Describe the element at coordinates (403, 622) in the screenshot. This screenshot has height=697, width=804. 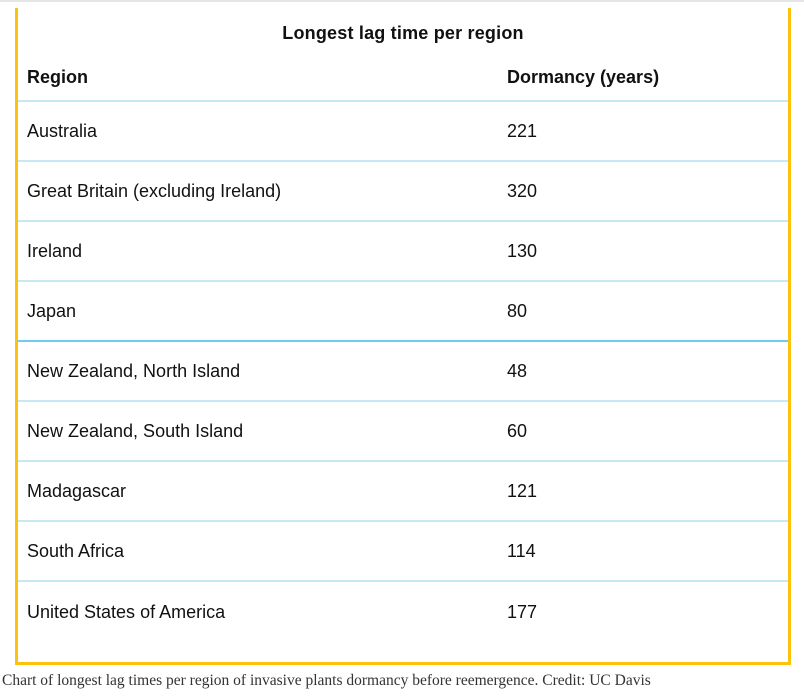
I see `table-row: United States of America 177` at that location.